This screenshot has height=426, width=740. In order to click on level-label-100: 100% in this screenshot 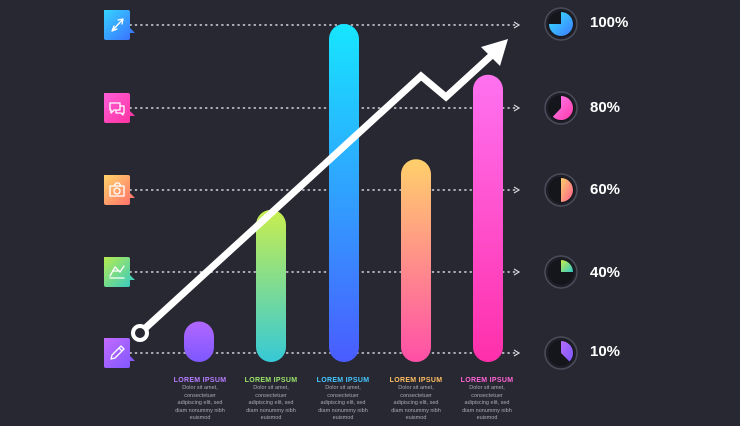, I will do `click(609, 22)`.